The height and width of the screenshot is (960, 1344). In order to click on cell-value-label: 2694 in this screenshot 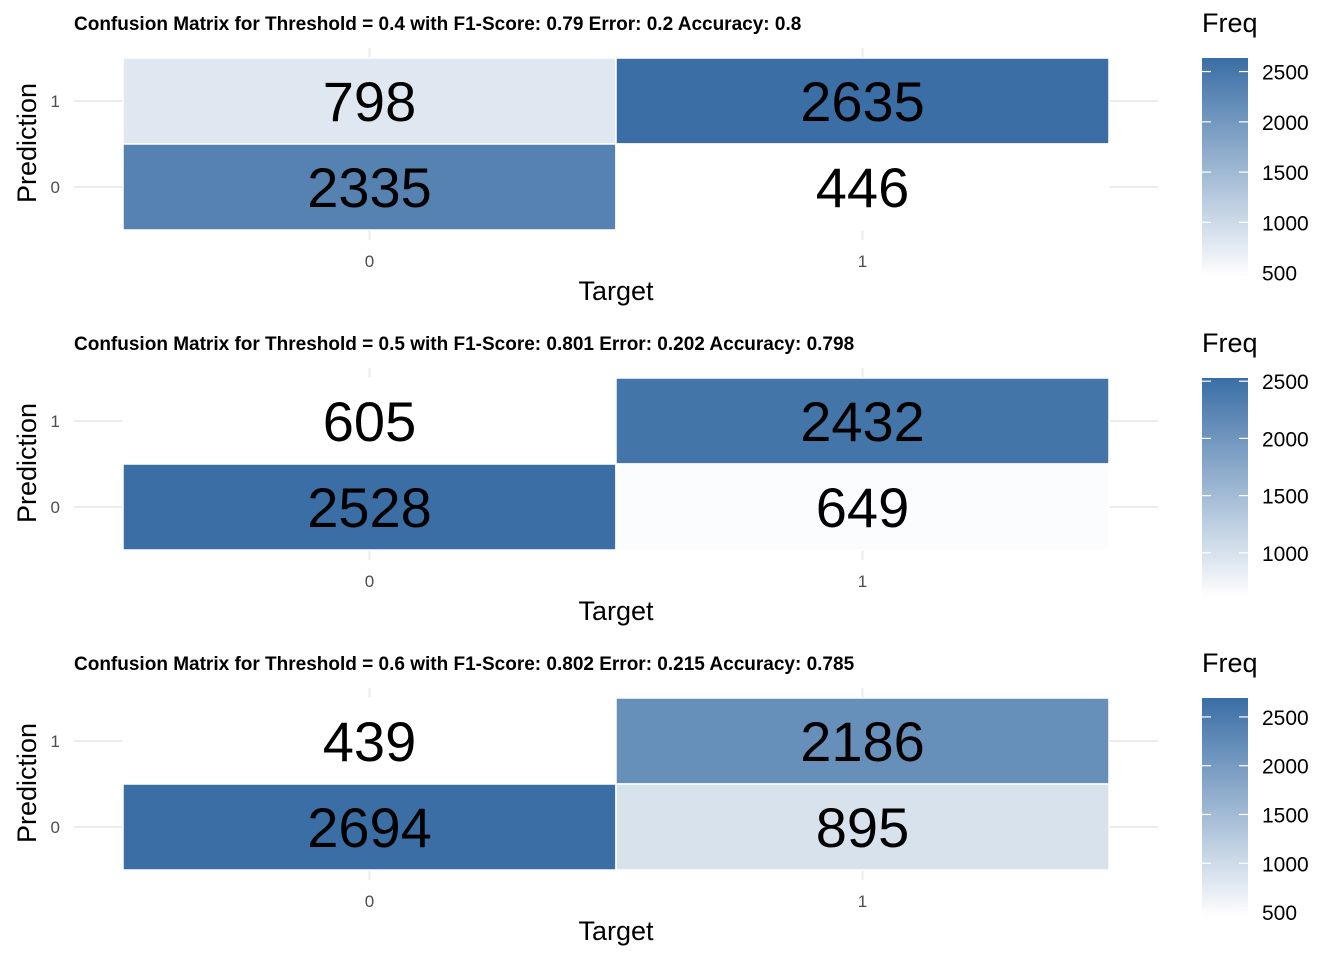, I will do `click(369, 827)`.